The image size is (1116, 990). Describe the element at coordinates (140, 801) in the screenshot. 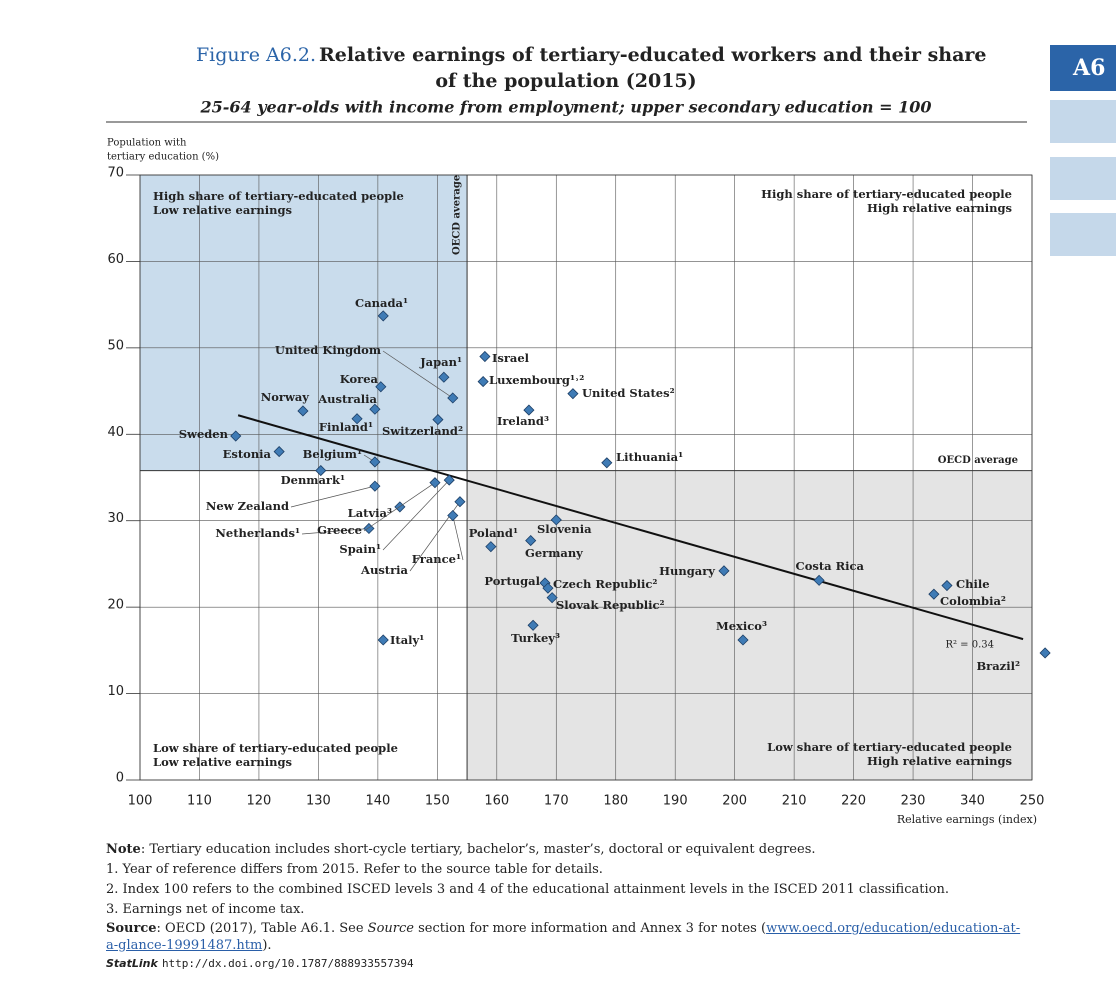

I see `x-tick-label: 100` at that location.